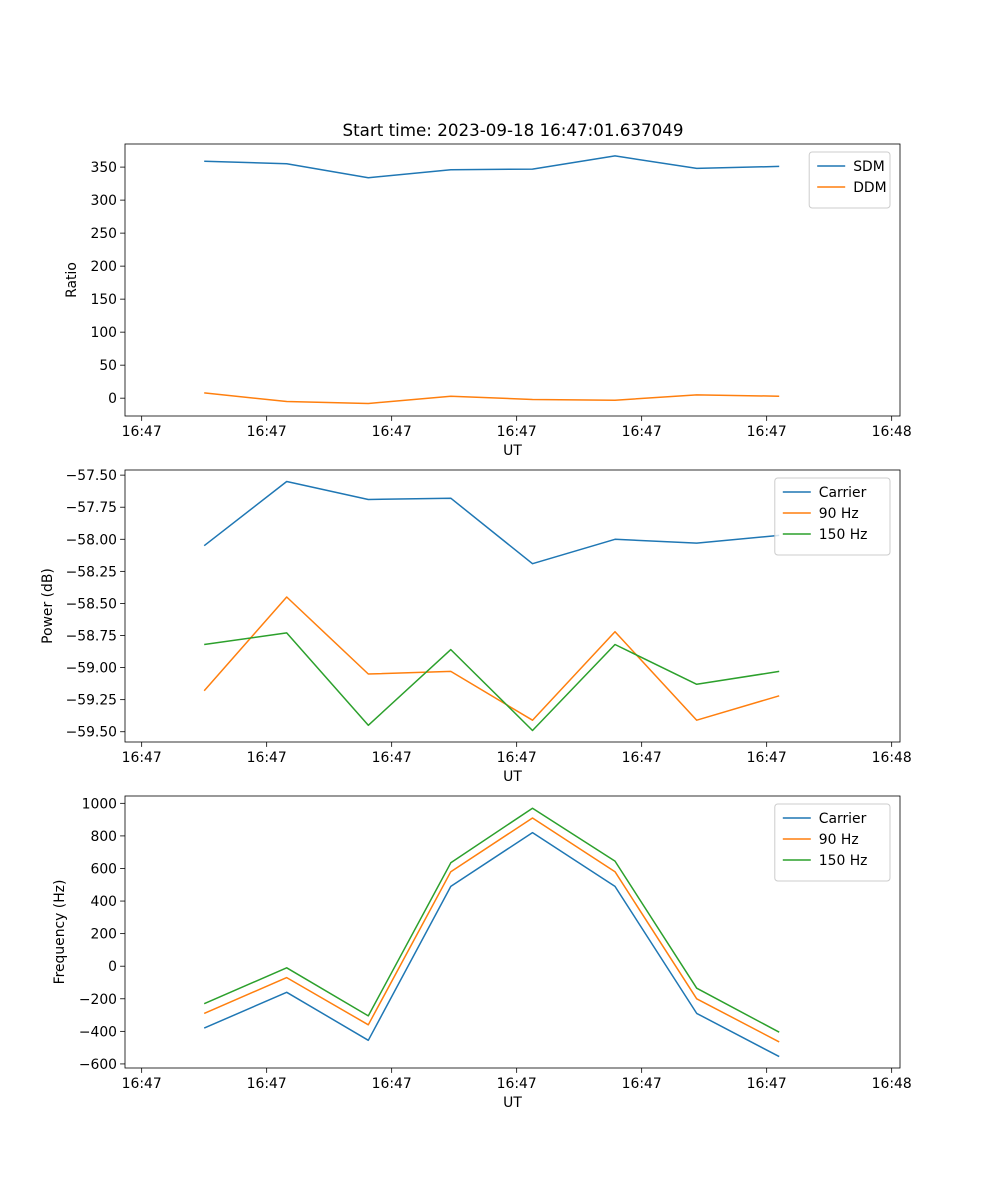 The image size is (1000, 1200). What do you see at coordinates (103, 837) in the screenshot?
I see `y-tick-label: 800` at bounding box center [103, 837].